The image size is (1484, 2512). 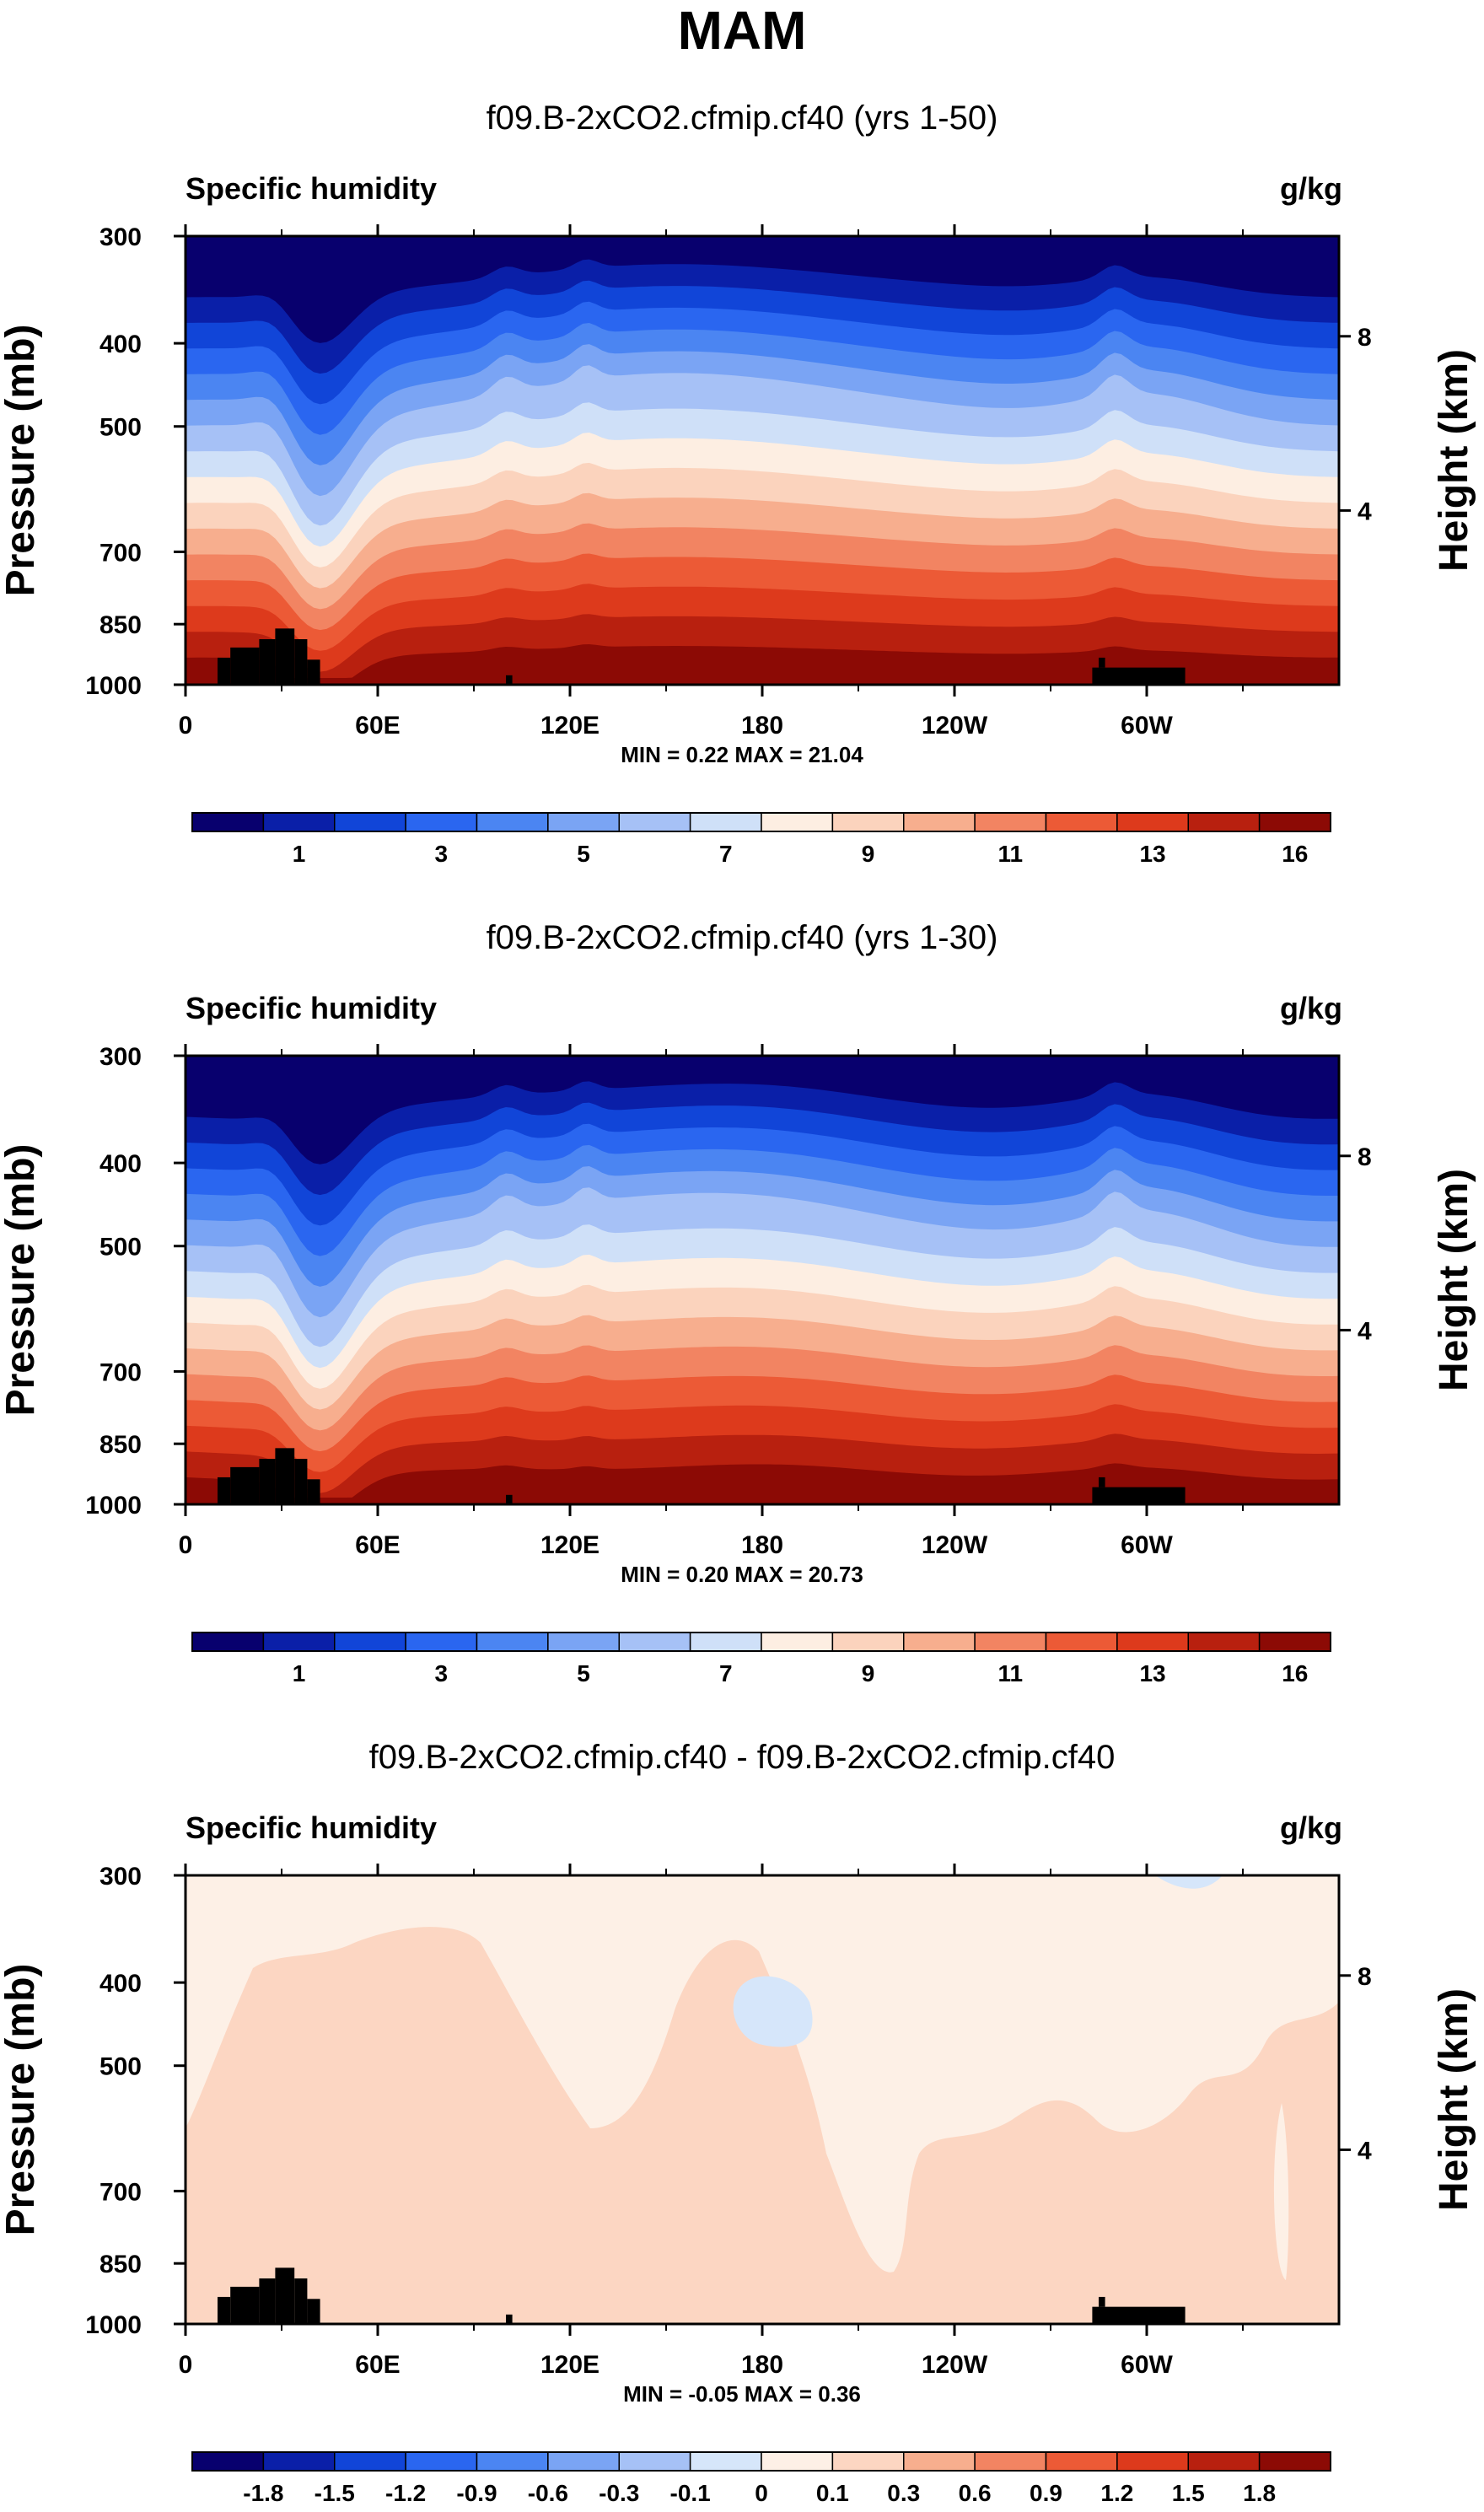 I want to click on y-tick-label: 300, so click(x=120, y=1877).